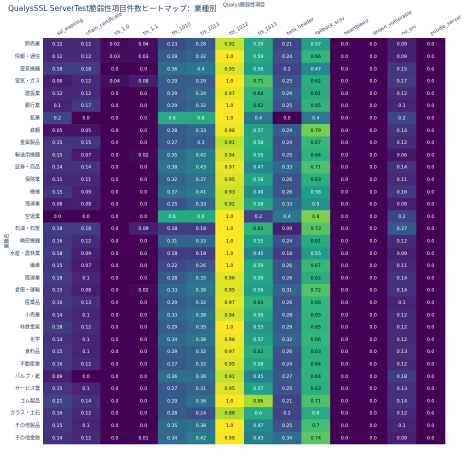 Image resolution: width=474 pixels, height=474 pixels. I want to click on y-tick-label: 海運業, so click(32, 204).